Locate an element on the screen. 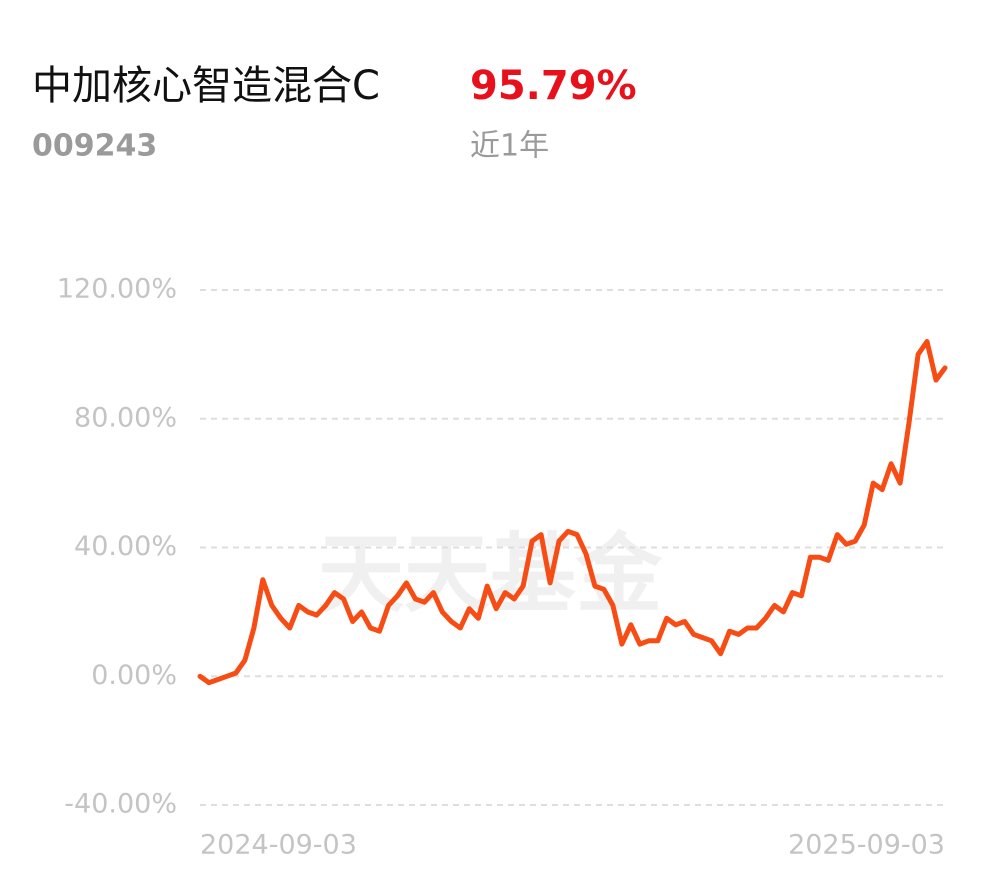 This screenshot has height=882, width=990. y-tick-label: 120.00% is located at coordinates (117, 289).